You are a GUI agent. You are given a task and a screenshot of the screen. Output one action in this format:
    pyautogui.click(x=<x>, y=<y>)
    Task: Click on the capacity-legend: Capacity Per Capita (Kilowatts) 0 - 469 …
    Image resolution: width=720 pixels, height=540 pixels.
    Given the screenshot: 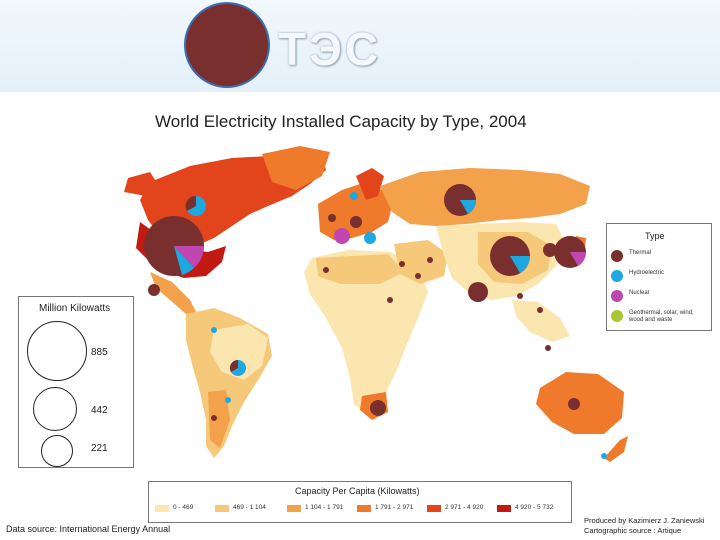 What is the action you would take?
    pyautogui.click(x=360, y=502)
    